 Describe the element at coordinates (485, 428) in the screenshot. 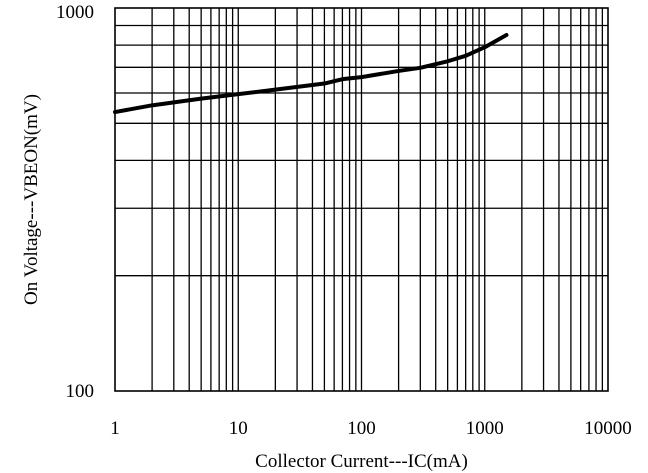

I see `x-tick-label: 1000` at that location.